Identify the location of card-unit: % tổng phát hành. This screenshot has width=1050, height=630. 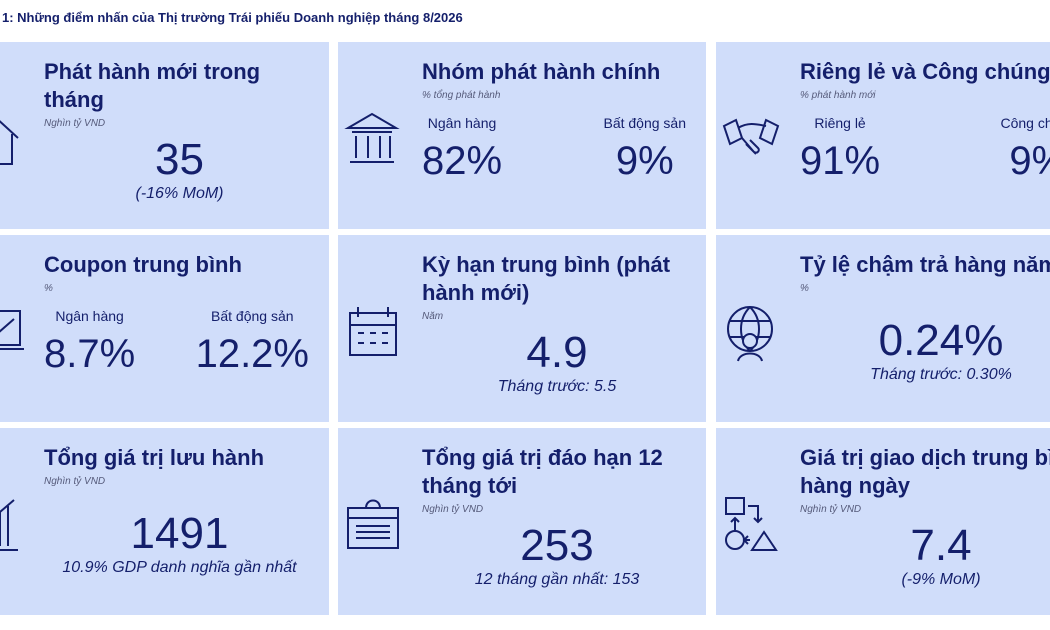
(461, 95).